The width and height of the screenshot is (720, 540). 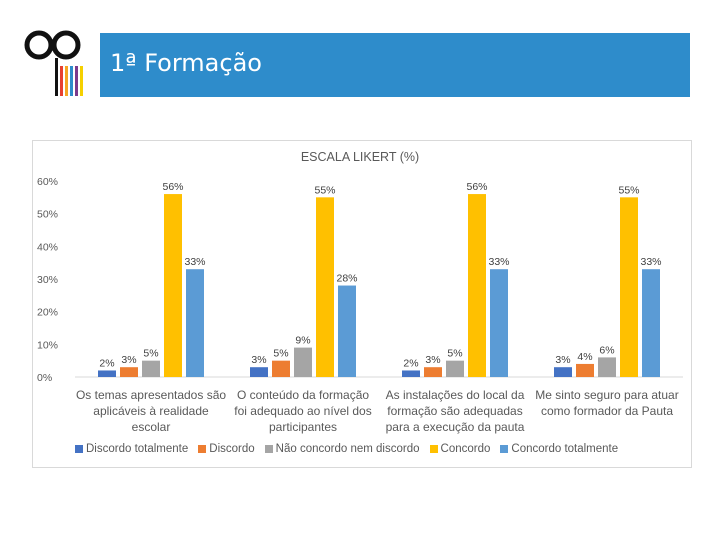 I want to click on category-label: escolar, so click(x=151, y=427).